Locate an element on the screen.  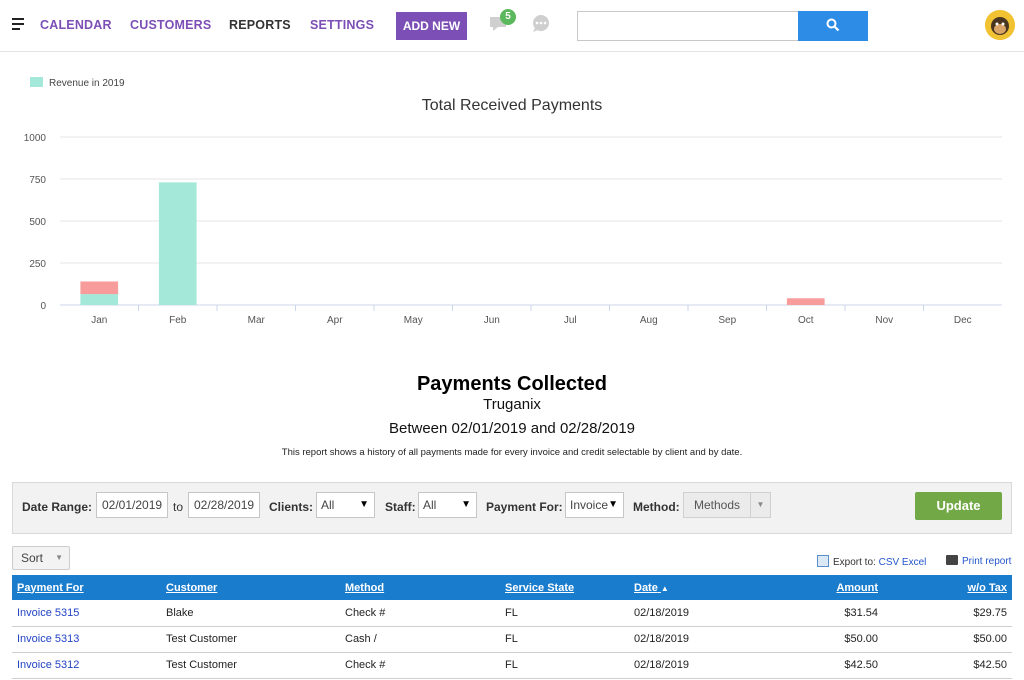
amount-cell: $50.00 is located at coordinates (826, 639).